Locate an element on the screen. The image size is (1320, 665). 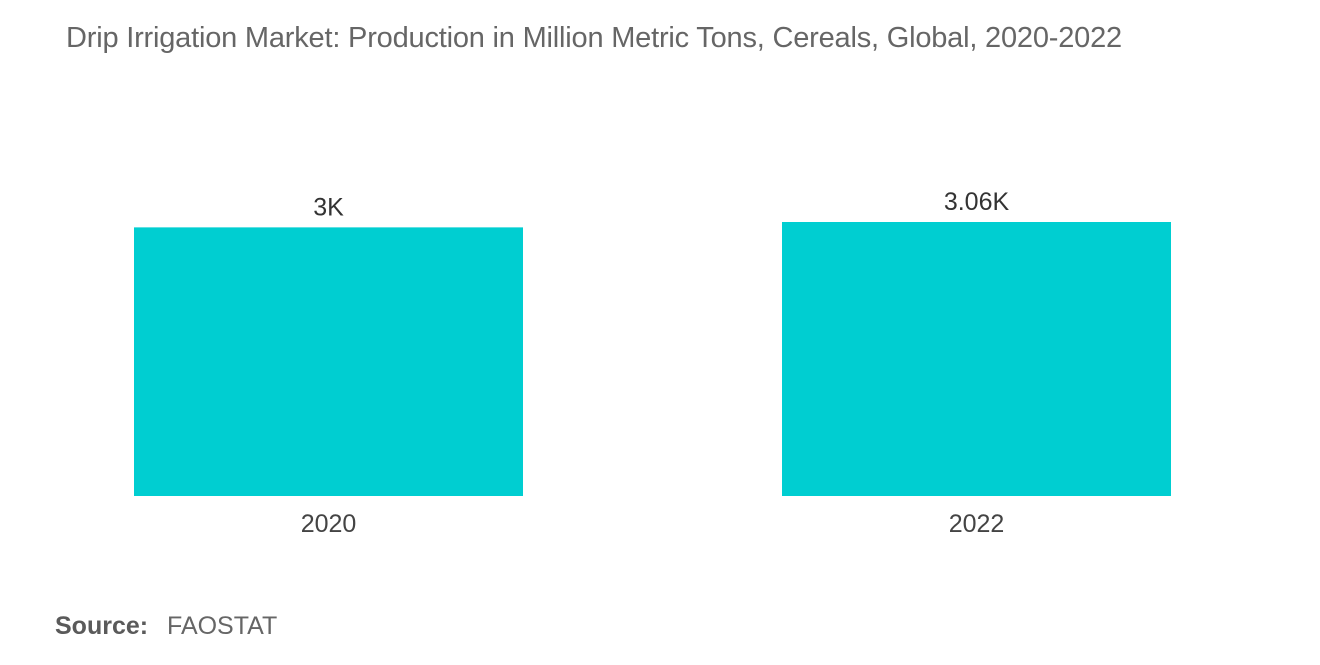
bar-2020 is located at coordinates (328, 361).